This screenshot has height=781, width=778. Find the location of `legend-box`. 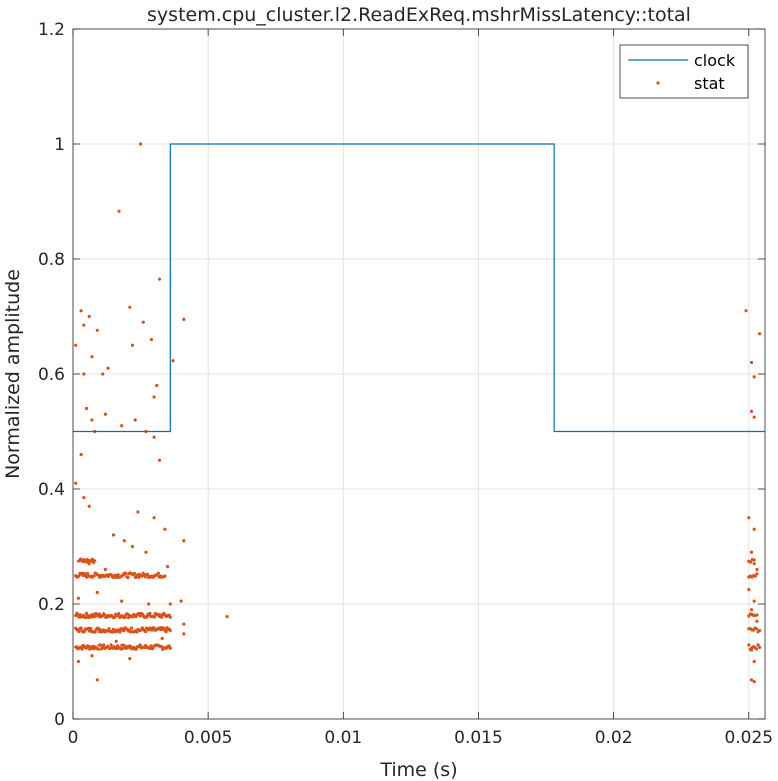

legend-box is located at coordinates (684, 71).